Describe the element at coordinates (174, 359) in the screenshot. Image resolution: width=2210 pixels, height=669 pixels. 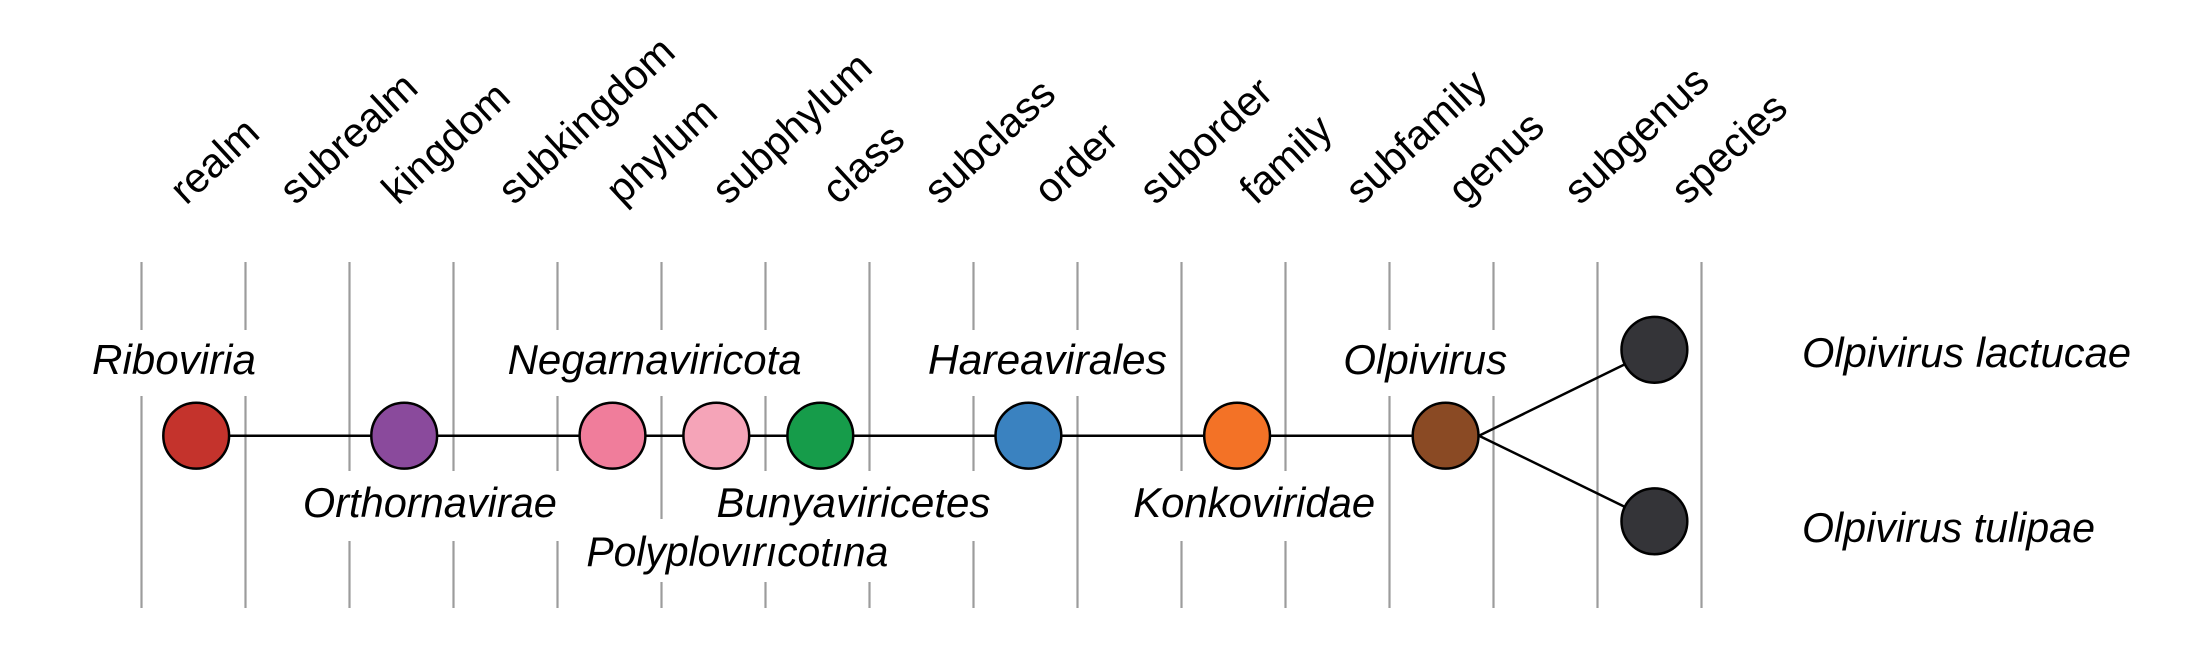
I see `svg-text: Riboviria` at that location.